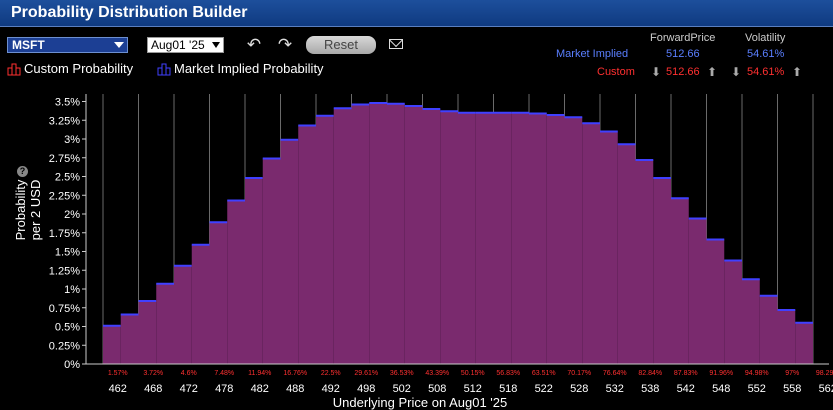 This screenshot has width=833, height=410. What do you see at coordinates (721, 373) in the screenshot?
I see `cumulative-label: 91.96%` at bounding box center [721, 373].